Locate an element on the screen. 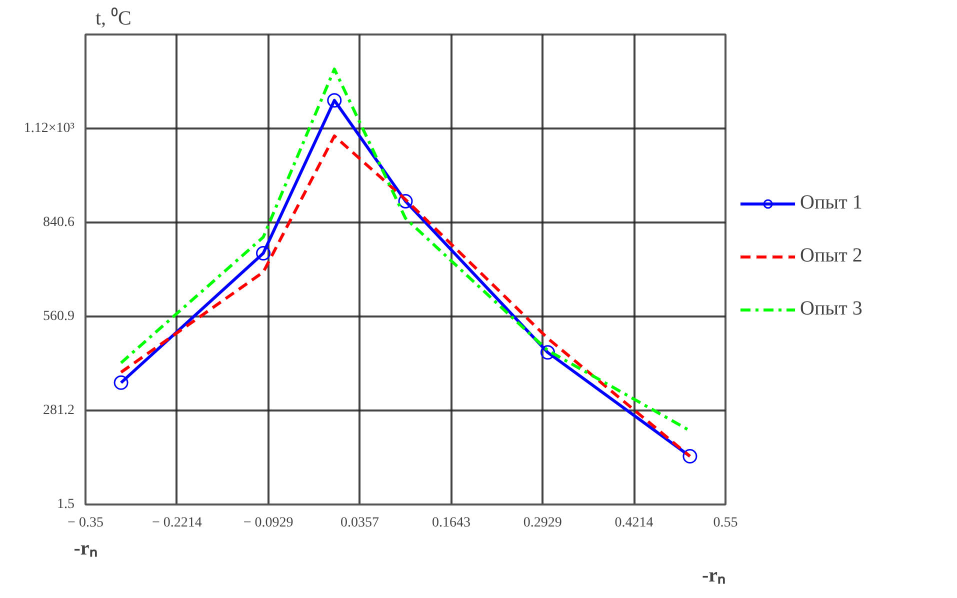 The width and height of the screenshot is (957, 598). legend-label: Опыт 1 is located at coordinates (831, 203).